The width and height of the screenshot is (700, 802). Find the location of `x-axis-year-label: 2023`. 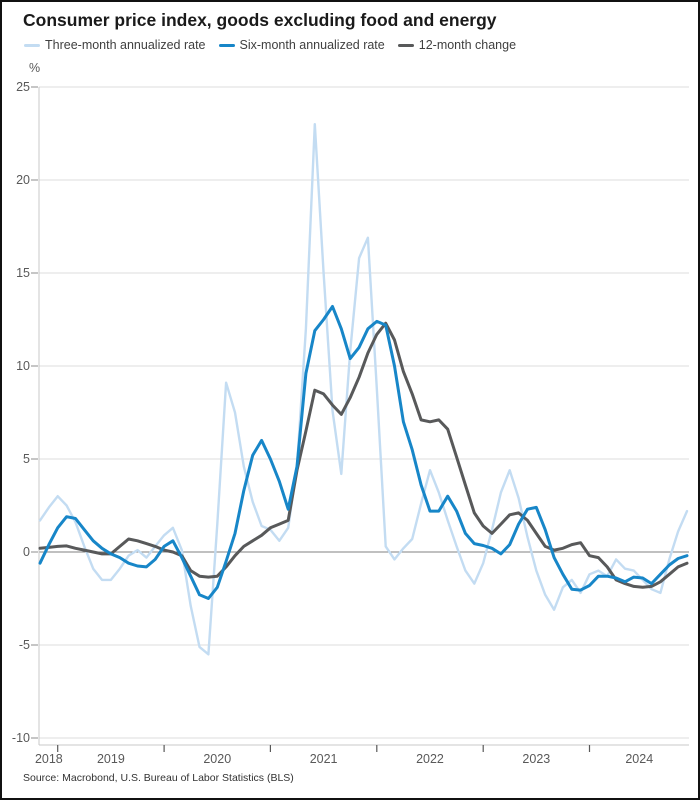

x-axis-year-label: 2023 is located at coordinates (536, 759).